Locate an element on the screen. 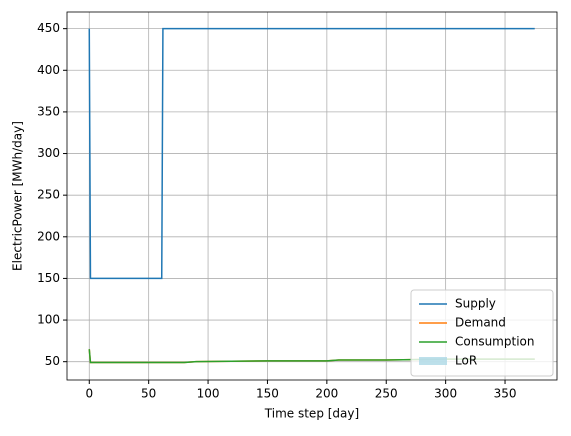 This screenshot has width=571, height=436. y-tick-label: 250 is located at coordinates (48, 195).